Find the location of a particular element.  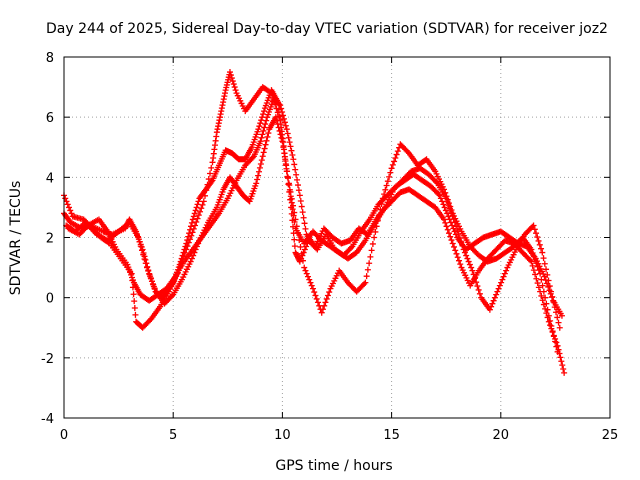

x-tick-label: 0 is located at coordinates (64, 435).